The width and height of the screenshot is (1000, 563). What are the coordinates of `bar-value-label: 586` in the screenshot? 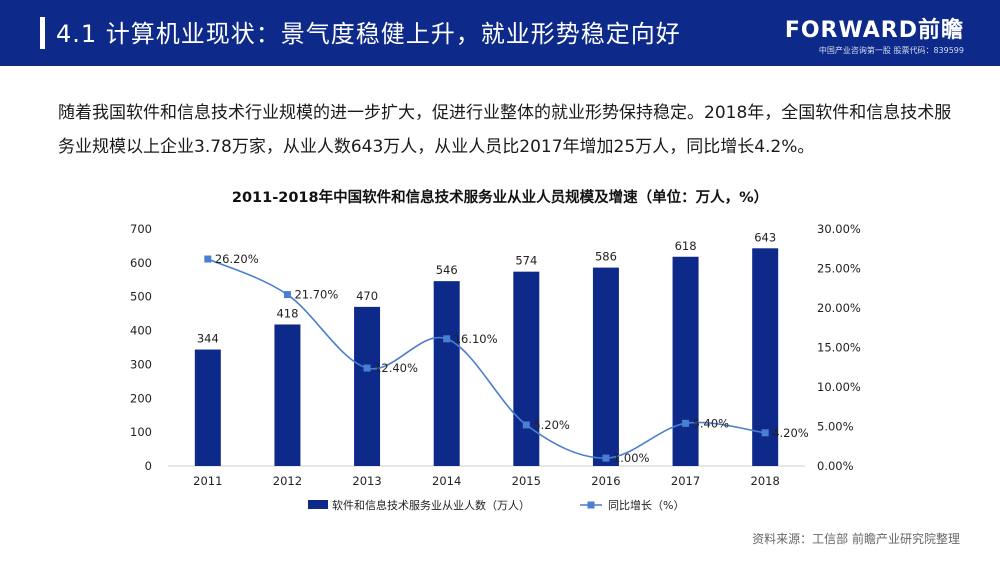 It's located at (606, 257).